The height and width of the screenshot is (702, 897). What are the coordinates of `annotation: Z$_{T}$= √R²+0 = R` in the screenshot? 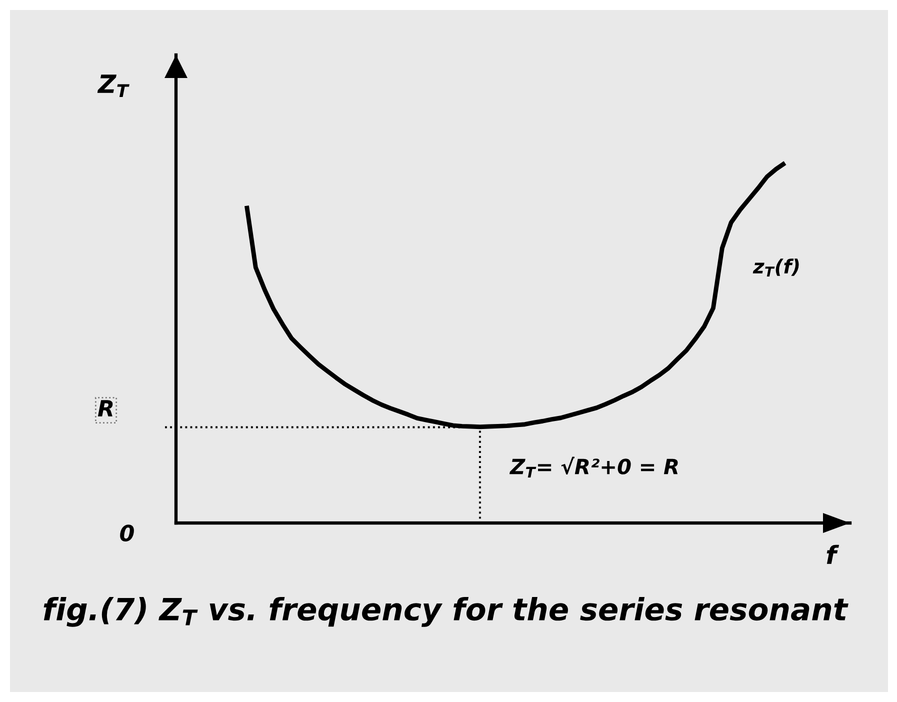 It's located at (593, 467).